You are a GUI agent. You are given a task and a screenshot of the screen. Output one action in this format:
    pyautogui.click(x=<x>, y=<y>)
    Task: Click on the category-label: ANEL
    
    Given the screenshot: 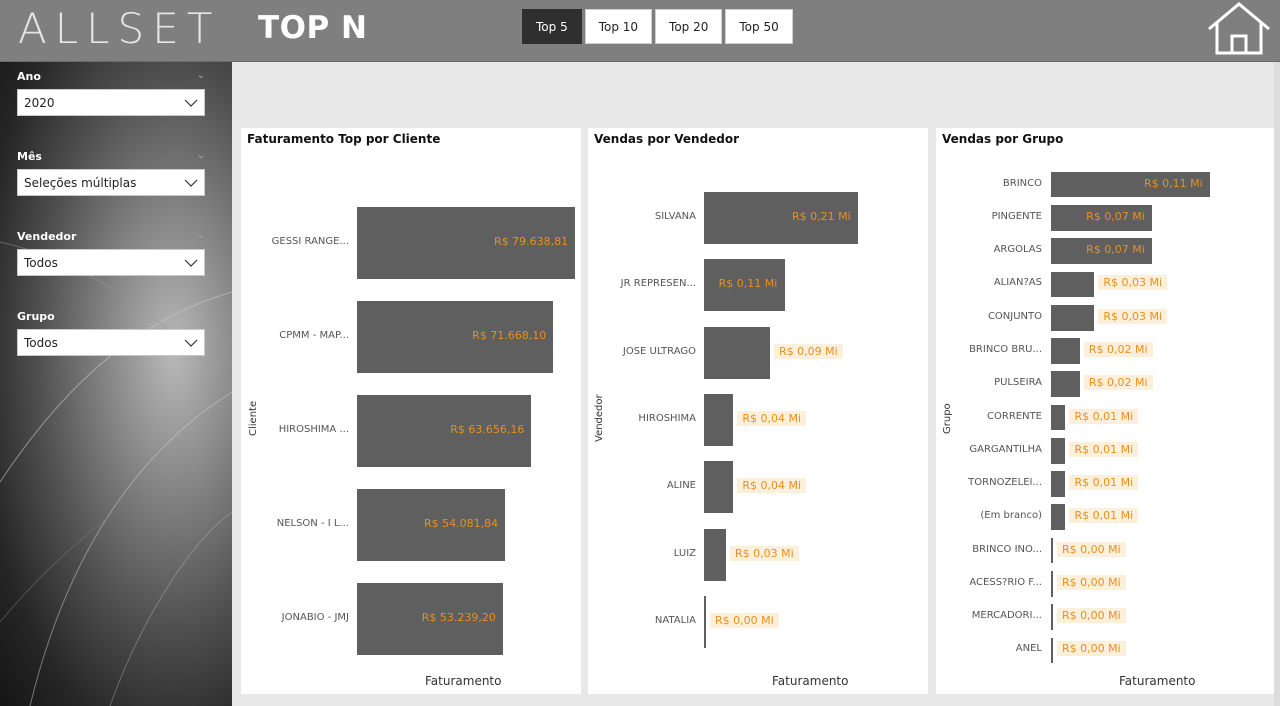 What is the action you would take?
    pyautogui.click(x=1028, y=649)
    